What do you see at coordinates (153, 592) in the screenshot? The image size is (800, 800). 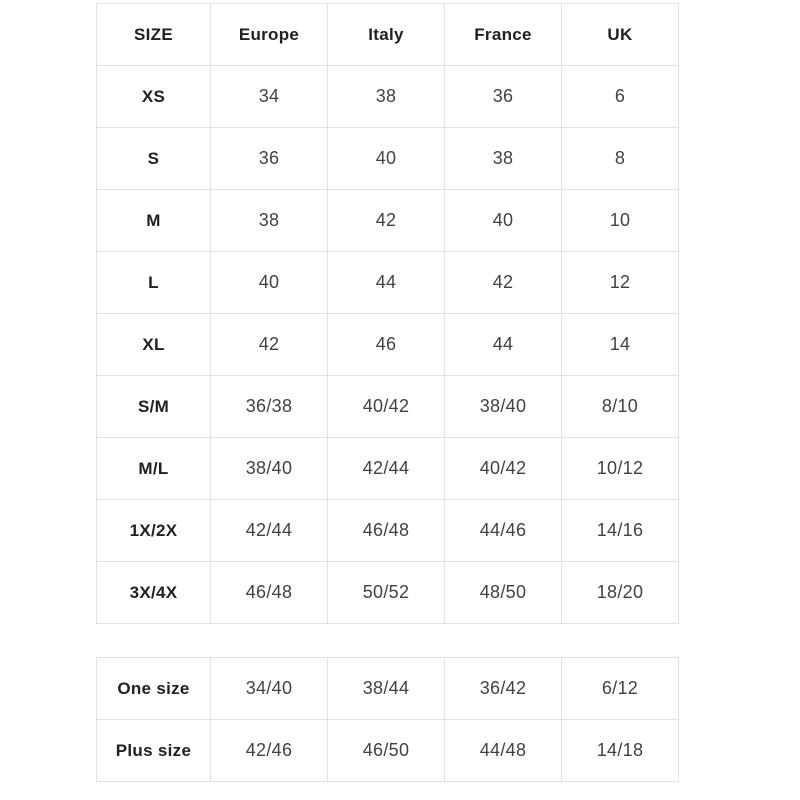 I see `row-label: 3X/4X` at bounding box center [153, 592].